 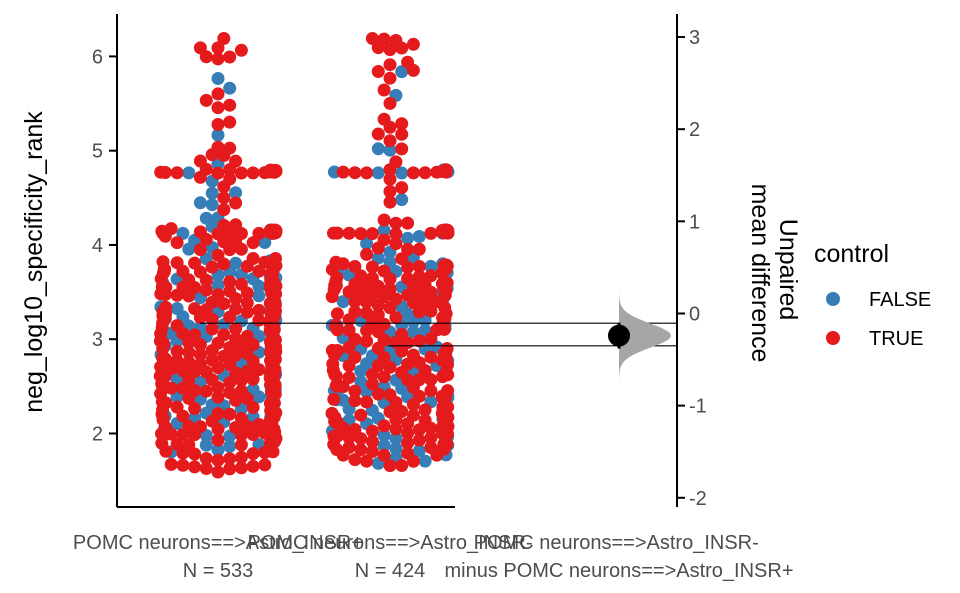 I want to click on legend-title: control, so click(x=851, y=254).